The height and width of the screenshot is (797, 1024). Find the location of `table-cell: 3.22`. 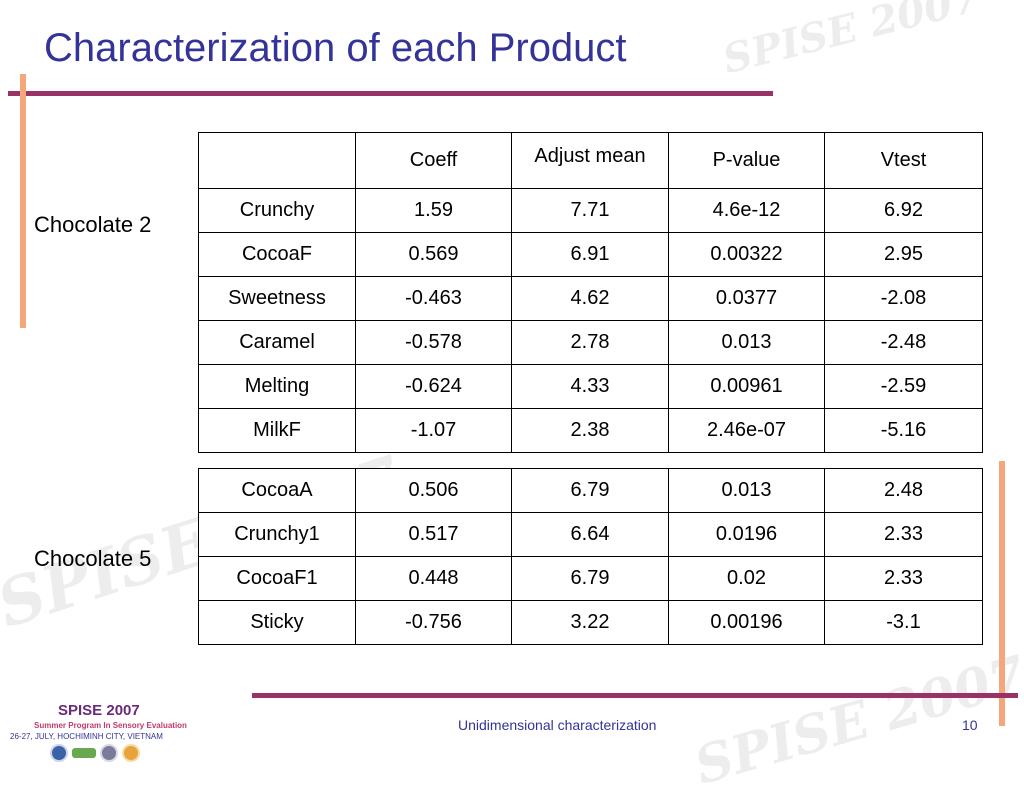

table-cell: 3.22 is located at coordinates (590, 622).